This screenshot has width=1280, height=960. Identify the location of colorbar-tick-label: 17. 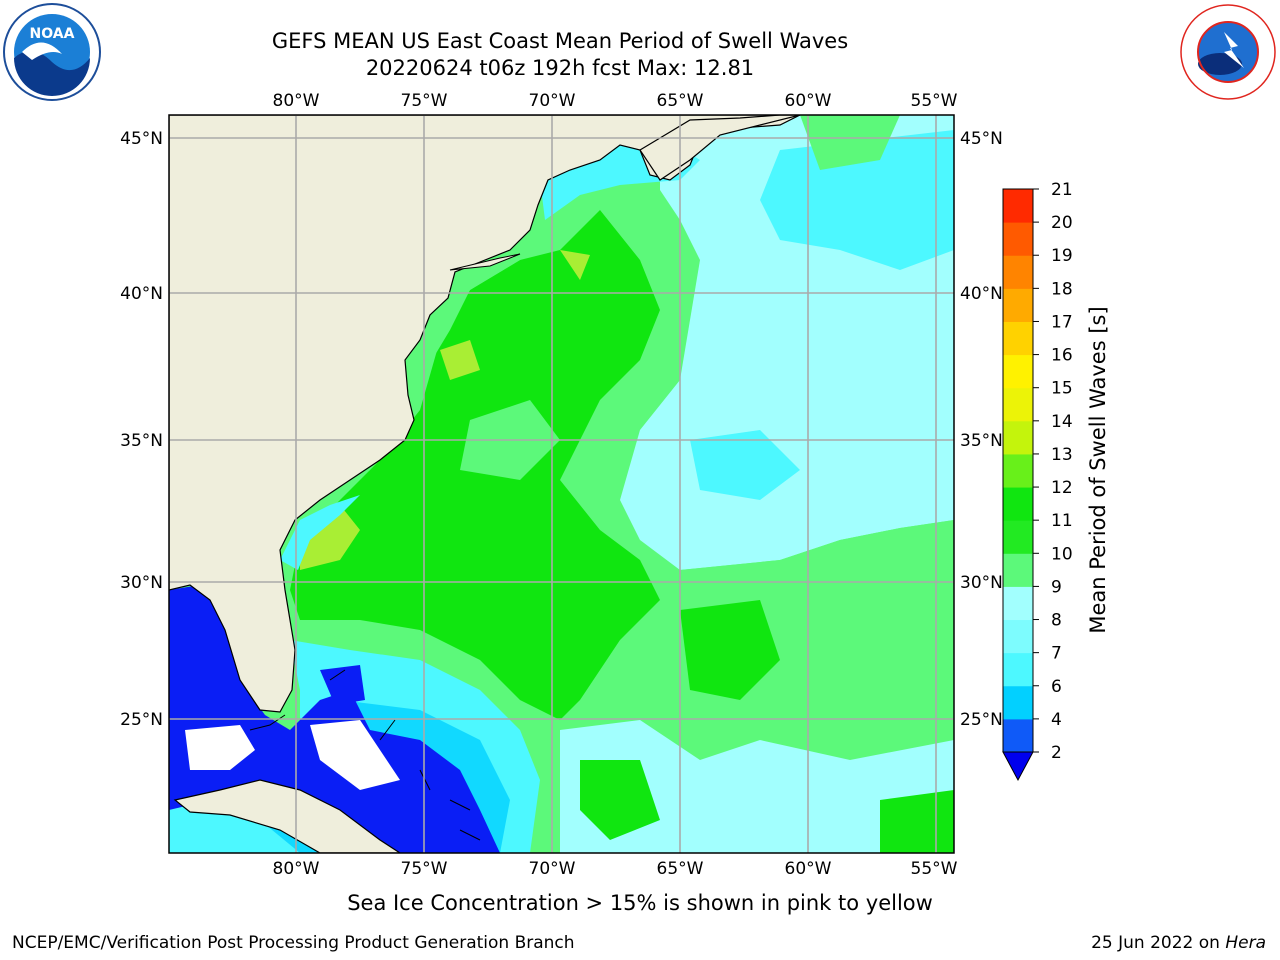
(1062, 322).